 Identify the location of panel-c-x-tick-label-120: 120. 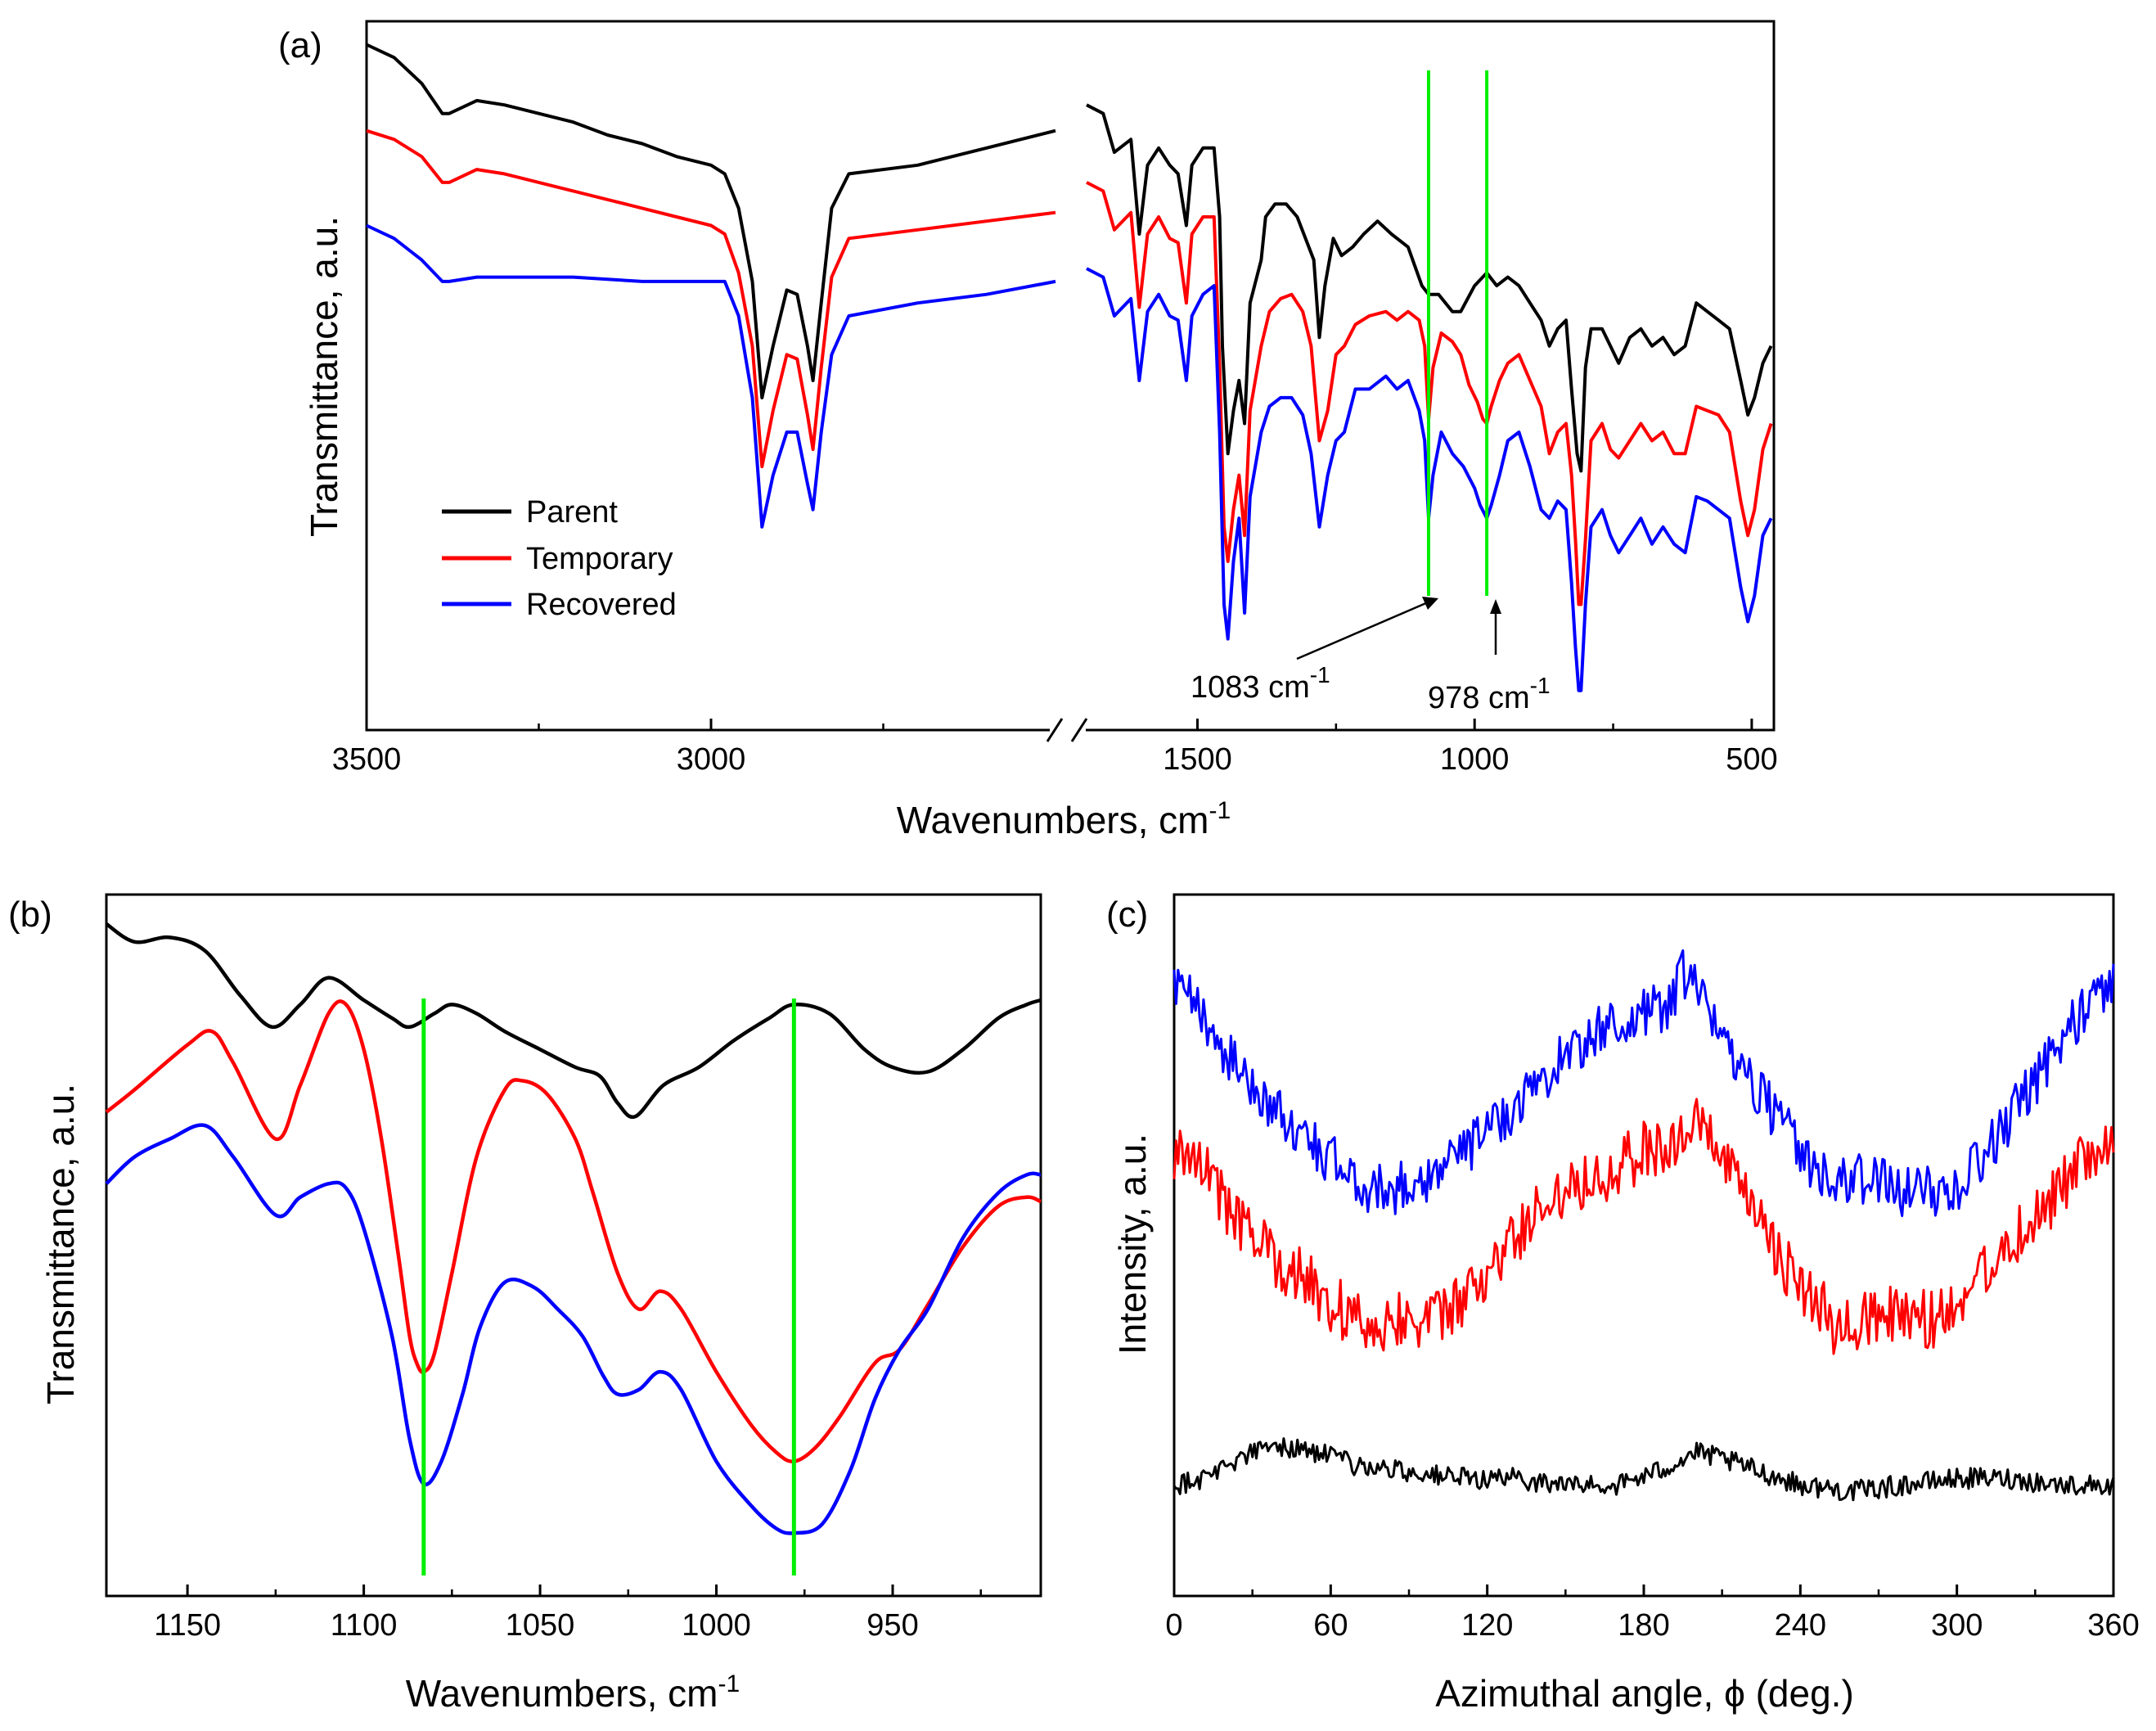
(1487, 1625).